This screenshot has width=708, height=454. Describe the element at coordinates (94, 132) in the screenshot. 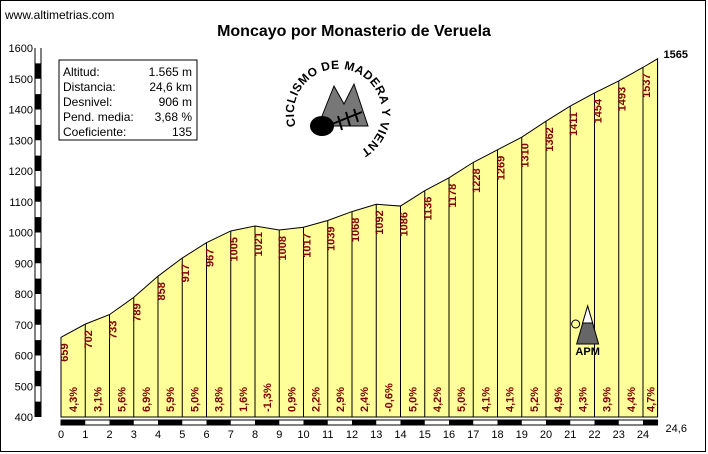

I see `stat-label: Coeficiente:` at that location.